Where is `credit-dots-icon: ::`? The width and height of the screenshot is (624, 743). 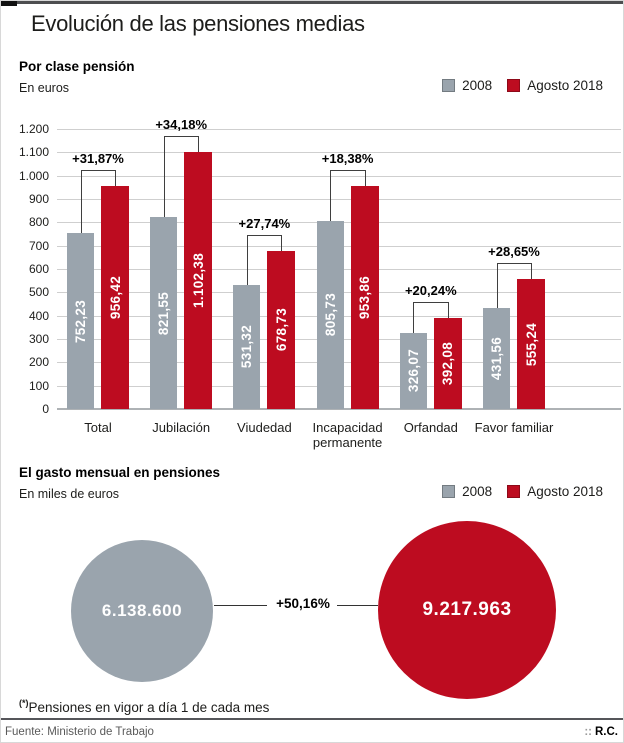 credit-dots-icon: :: is located at coordinates (588, 732).